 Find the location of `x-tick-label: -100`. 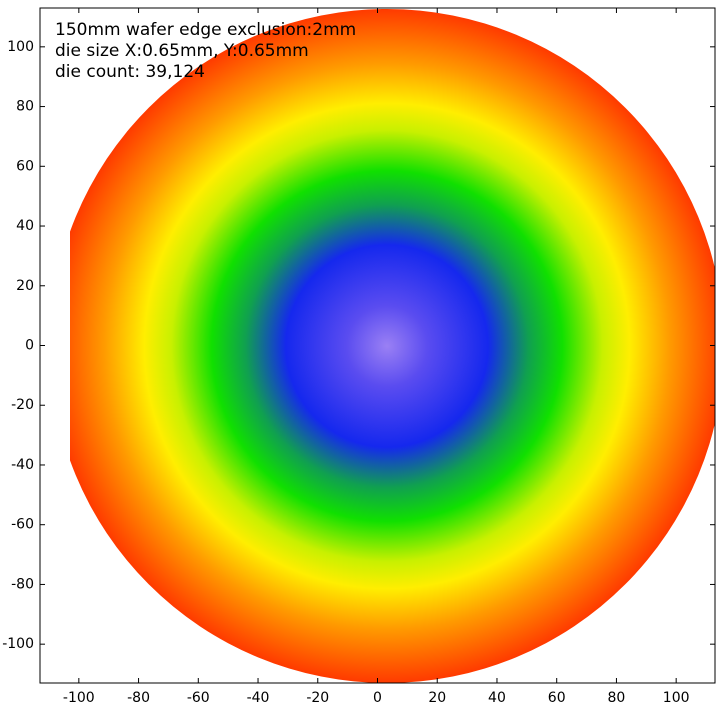

x-tick-label: -100 is located at coordinates (79, 698).